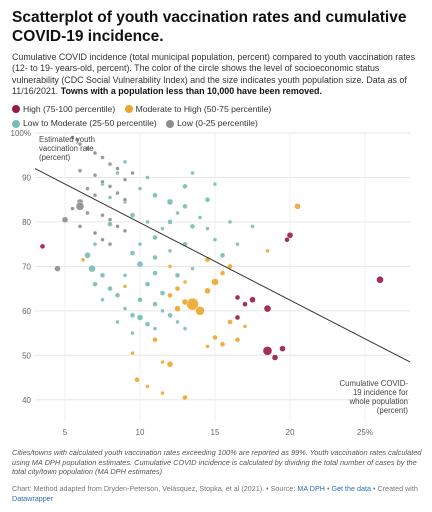 This screenshot has width=432, height=512. What do you see at coordinates (66, 148) in the screenshot?
I see `y-axis-label-line: vaccination rate` at bounding box center [66, 148].